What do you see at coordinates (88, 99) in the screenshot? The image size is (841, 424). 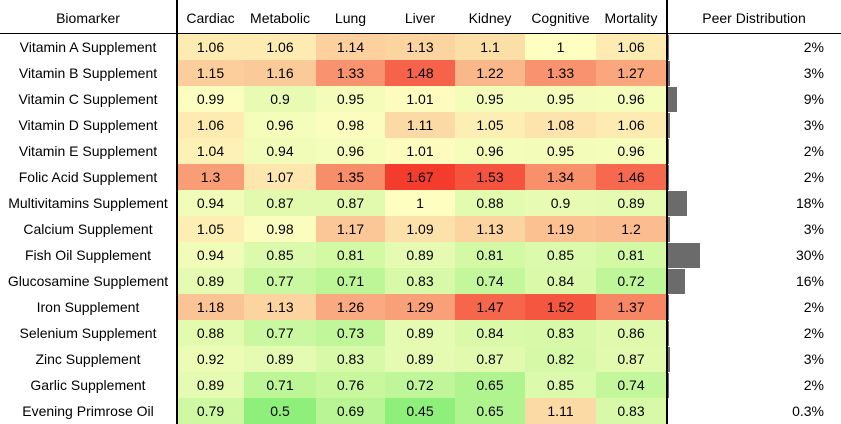 I see `row-label: Vitamin C Supplement` at bounding box center [88, 99].